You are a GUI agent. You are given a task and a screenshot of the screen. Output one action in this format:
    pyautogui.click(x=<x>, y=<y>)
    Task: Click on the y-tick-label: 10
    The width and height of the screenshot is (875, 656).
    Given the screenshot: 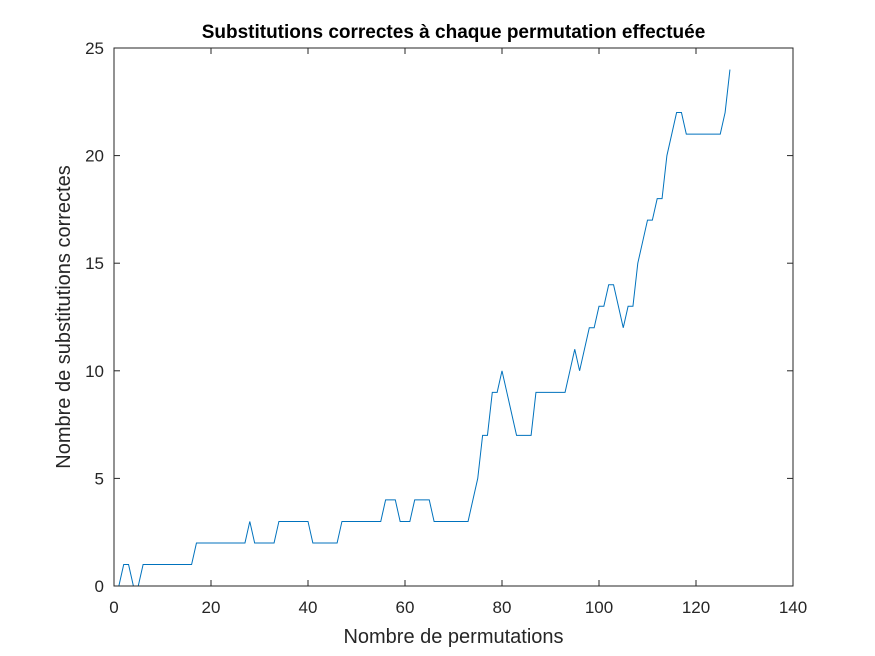 What is the action you would take?
    pyautogui.click(x=94, y=371)
    